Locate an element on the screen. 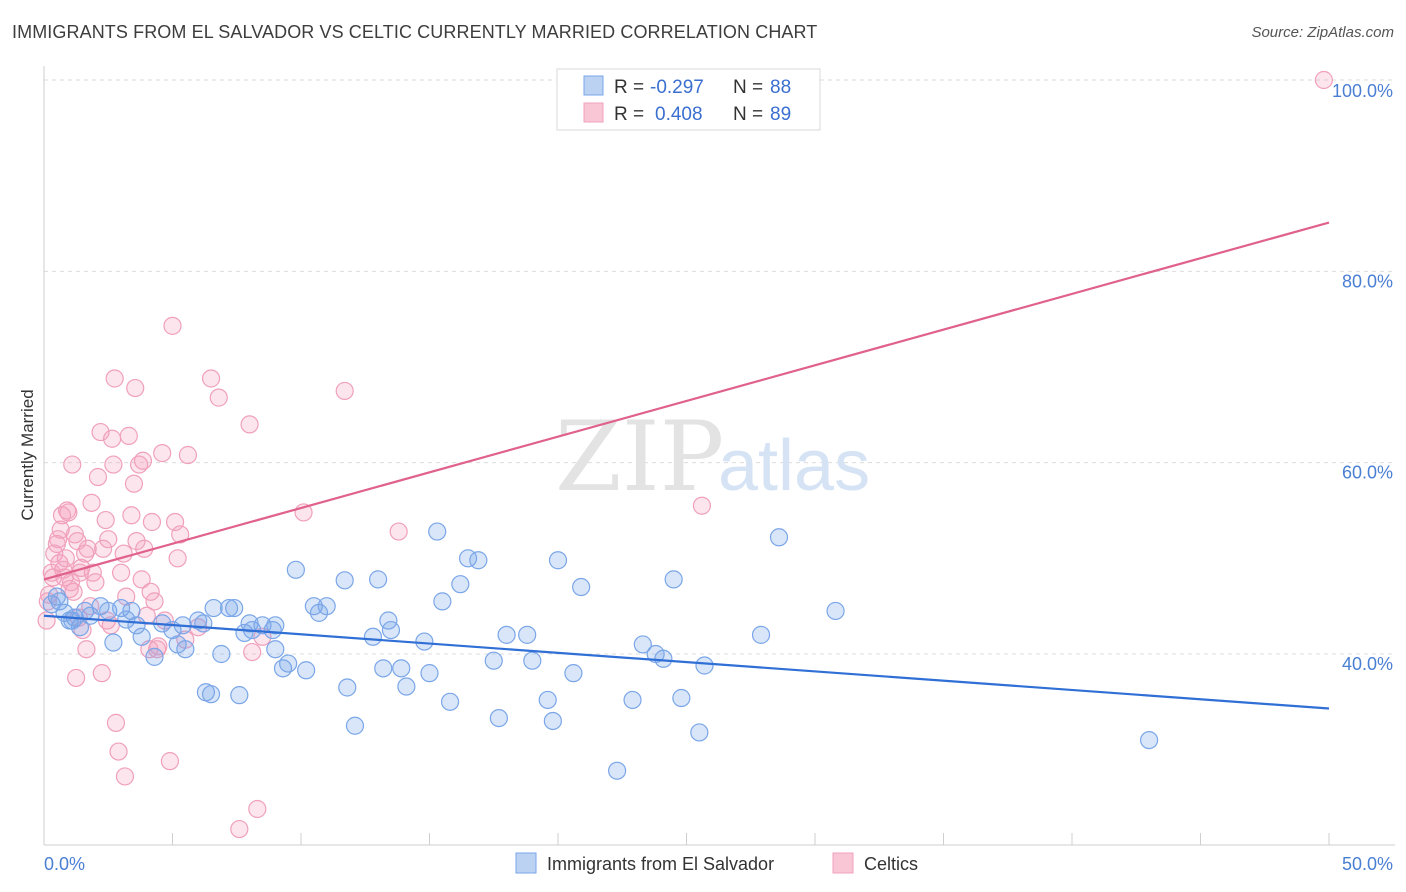 The width and height of the screenshot is (1406, 892). legend-n-value-1: 88 is located at coordinates (780, 87).